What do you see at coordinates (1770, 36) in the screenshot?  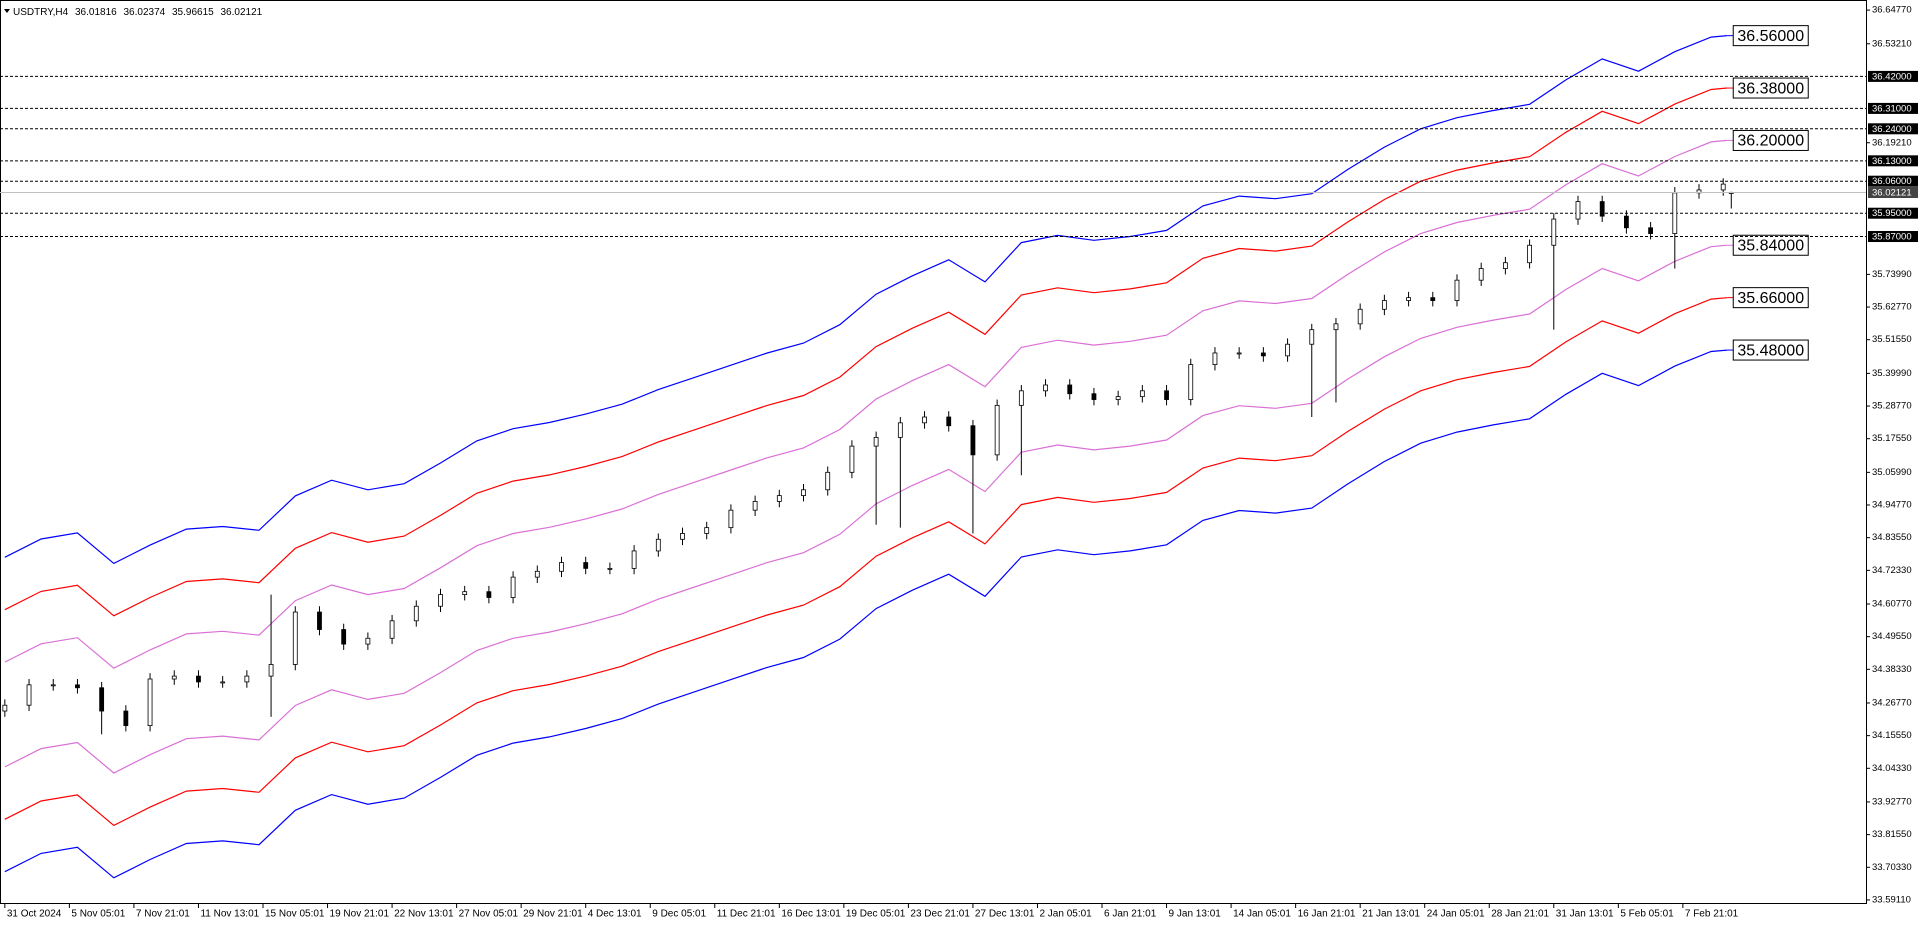 I see `end-label: 36.56000` at bounding box center [1770, 36].